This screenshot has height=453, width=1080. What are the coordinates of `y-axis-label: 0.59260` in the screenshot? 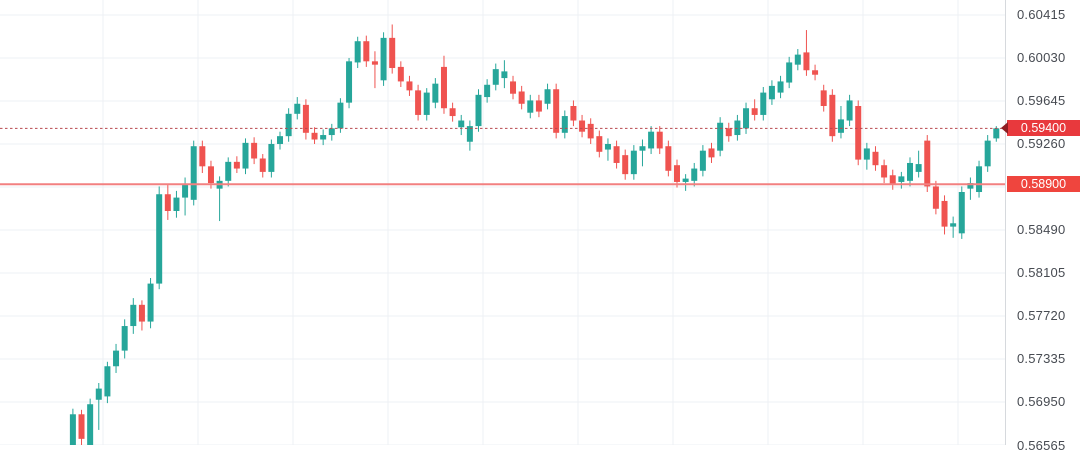 It's located at (1041, 144).